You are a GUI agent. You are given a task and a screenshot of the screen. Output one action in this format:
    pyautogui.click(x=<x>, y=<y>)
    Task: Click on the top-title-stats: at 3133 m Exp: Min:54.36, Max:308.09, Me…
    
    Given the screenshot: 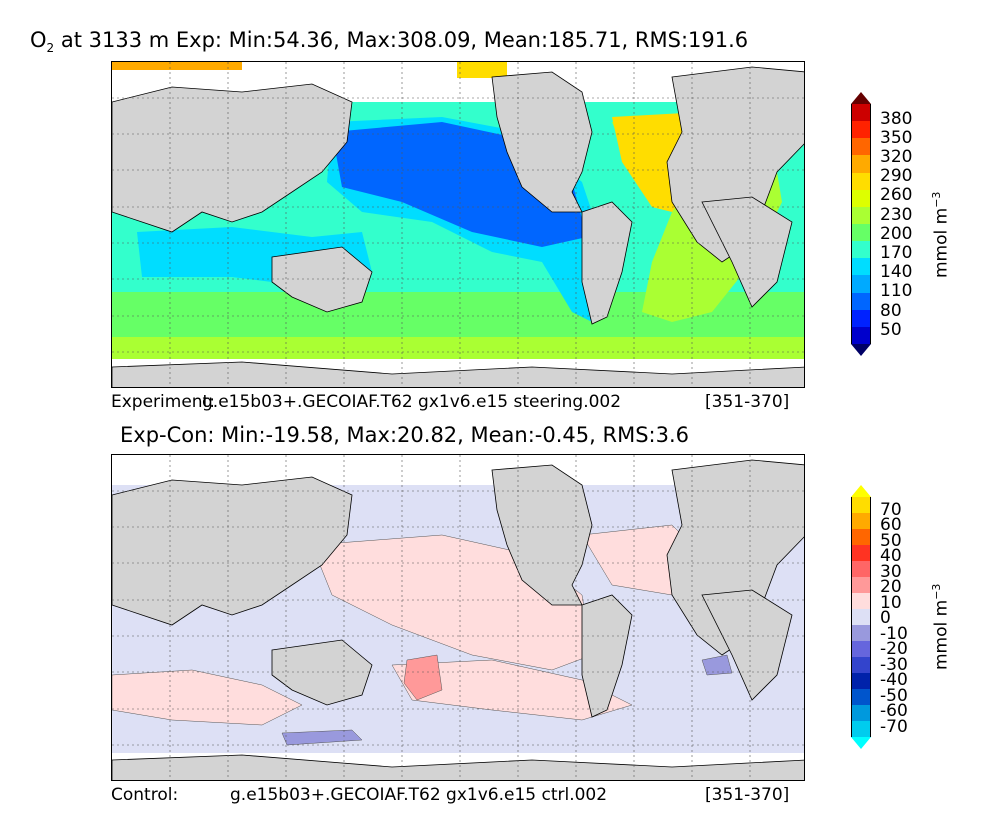 What is the action you would take?
    pyautogui.click(x=401, y=40)
    